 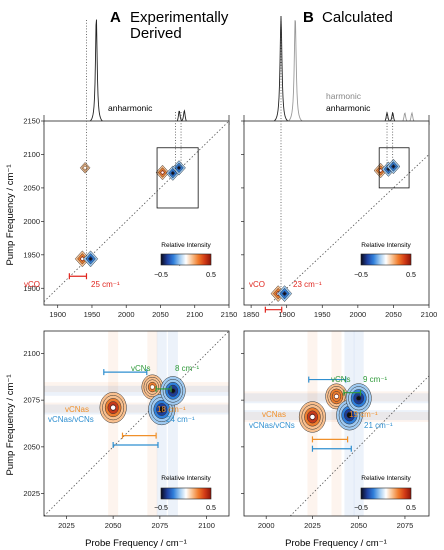 I want to click on vcns-label-b: vCNs, so click(x=341, y=379).